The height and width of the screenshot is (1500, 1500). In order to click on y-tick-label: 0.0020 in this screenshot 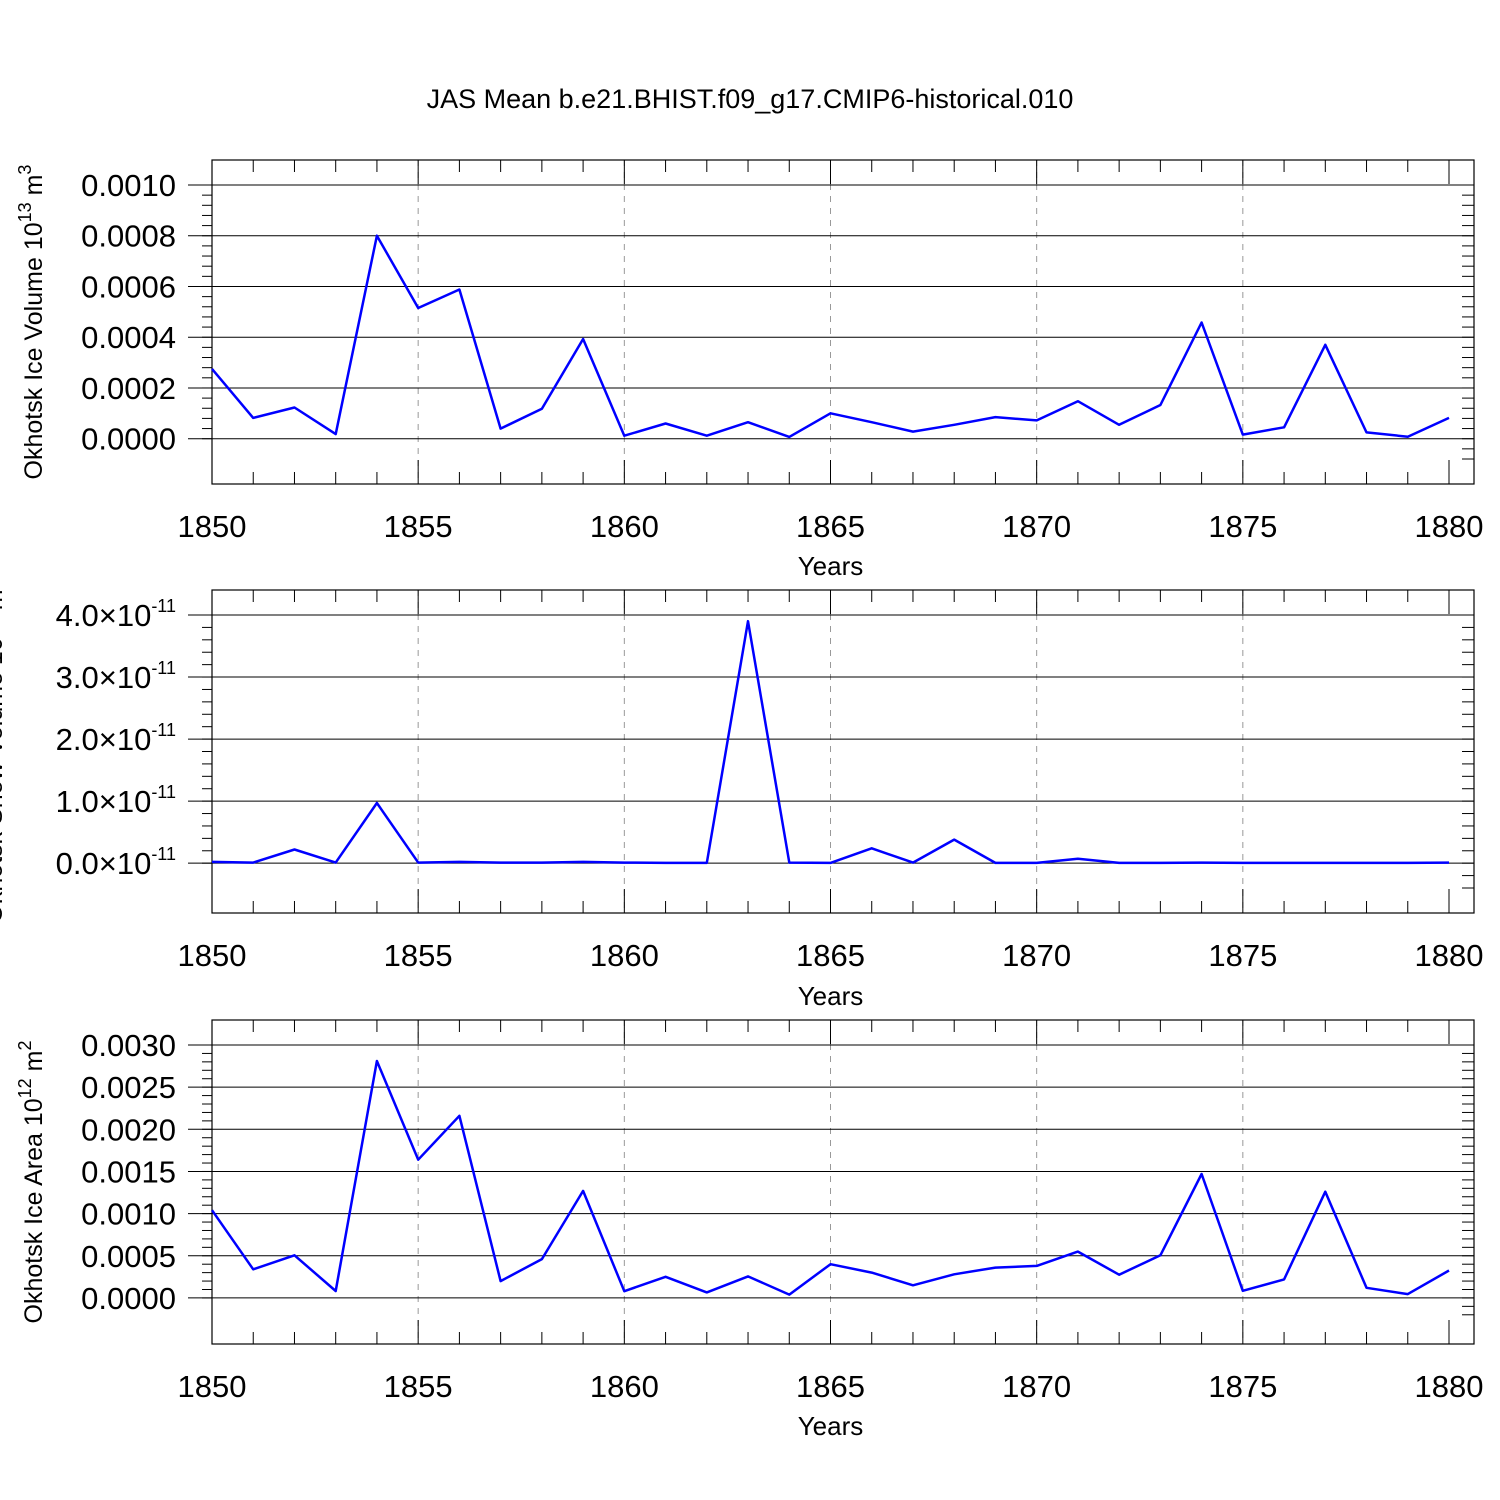, I will do `click(128, 1129)`.